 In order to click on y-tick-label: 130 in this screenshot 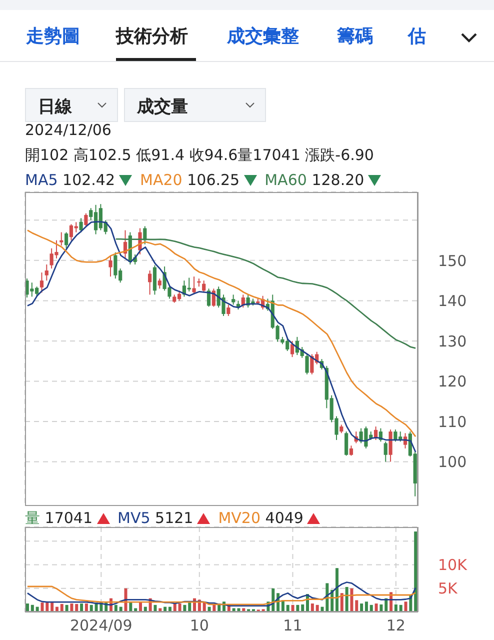, I will do `click(452, 341)`.